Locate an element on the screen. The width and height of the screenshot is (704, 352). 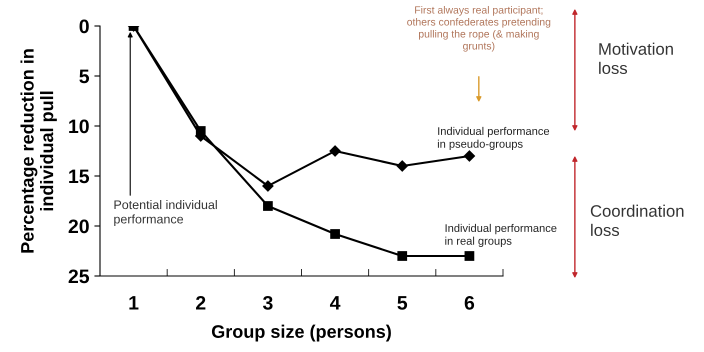
y-axis-title: Percentage reduction in individual pull is located at coordinates (38, 151).